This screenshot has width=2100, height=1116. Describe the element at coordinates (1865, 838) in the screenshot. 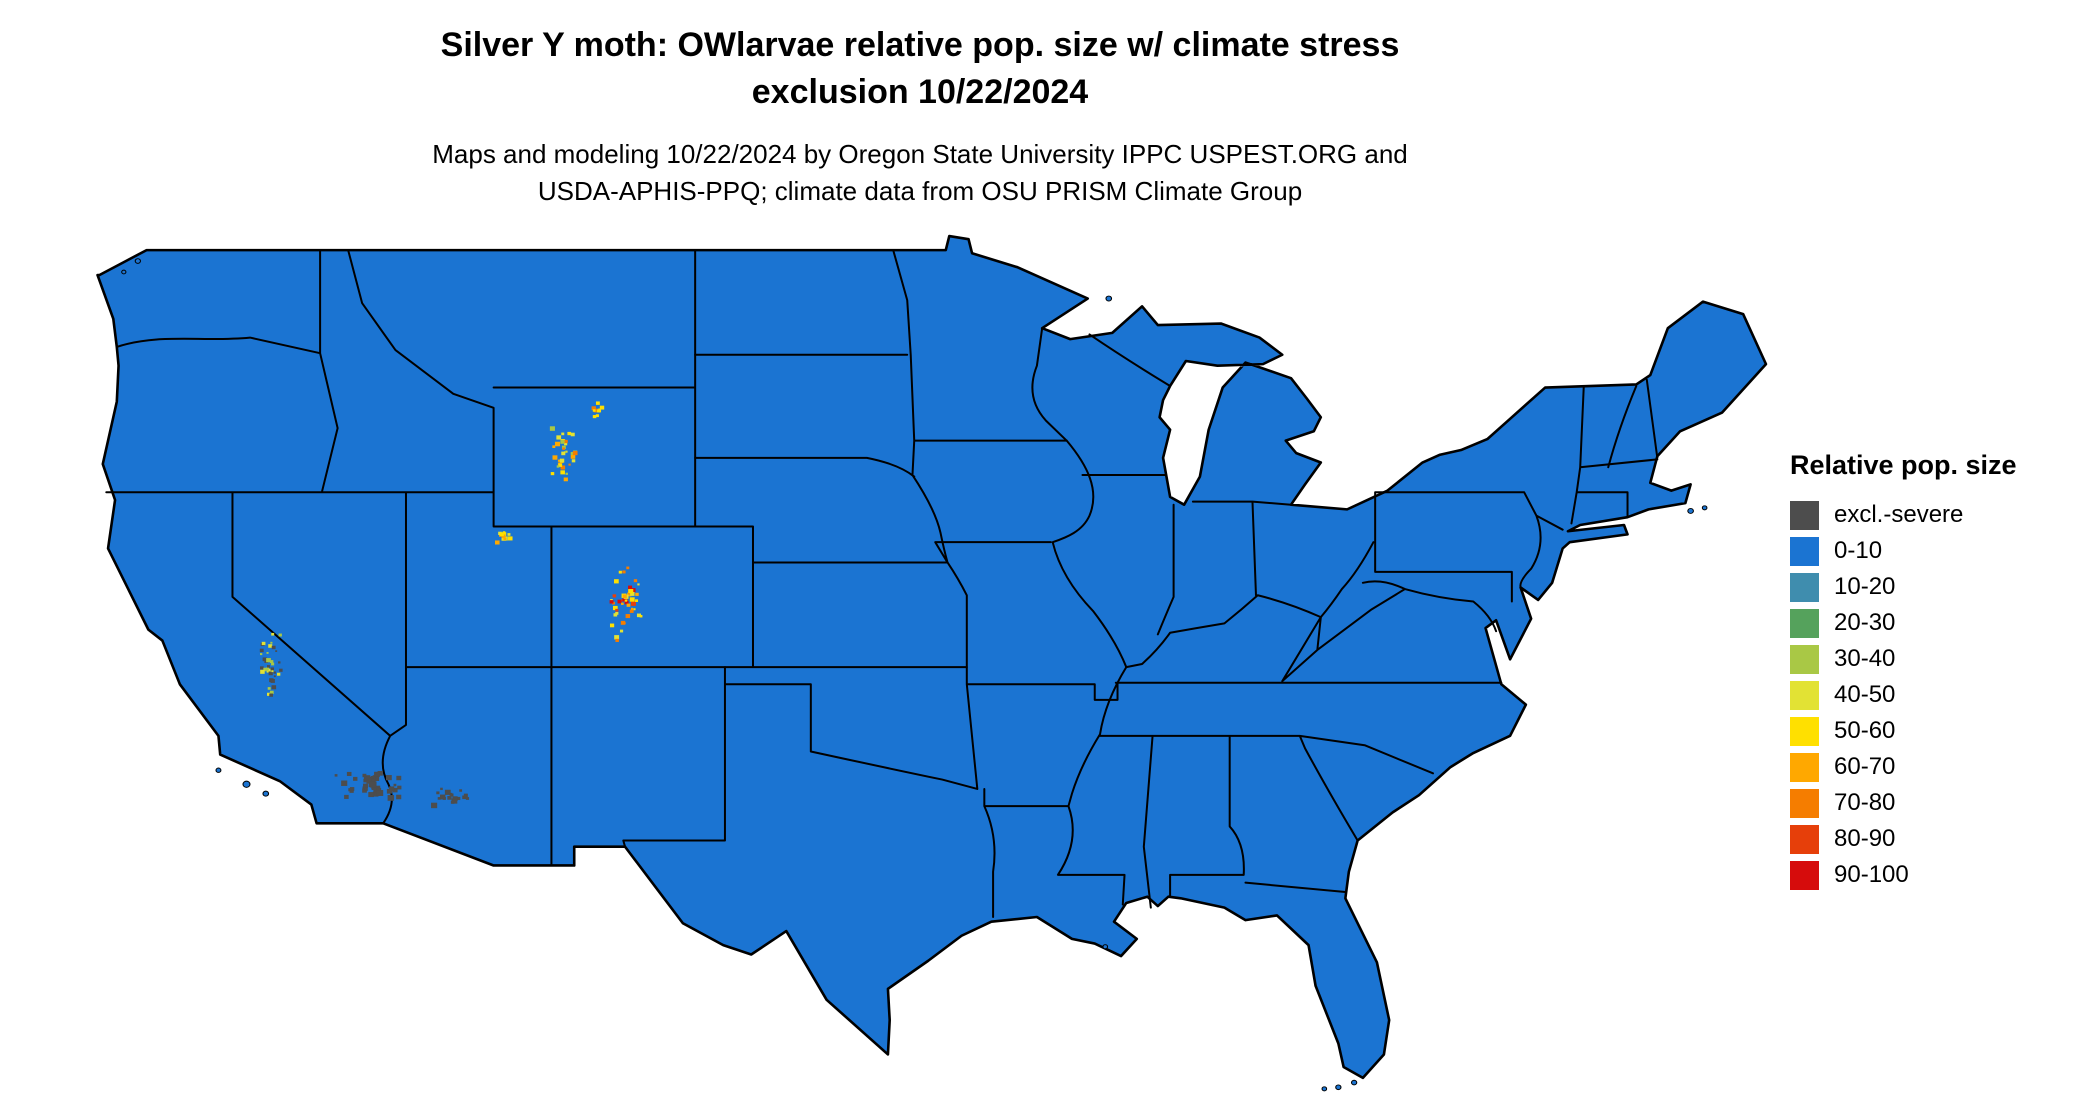

I see `legend-item-label: 80-90` at that location.